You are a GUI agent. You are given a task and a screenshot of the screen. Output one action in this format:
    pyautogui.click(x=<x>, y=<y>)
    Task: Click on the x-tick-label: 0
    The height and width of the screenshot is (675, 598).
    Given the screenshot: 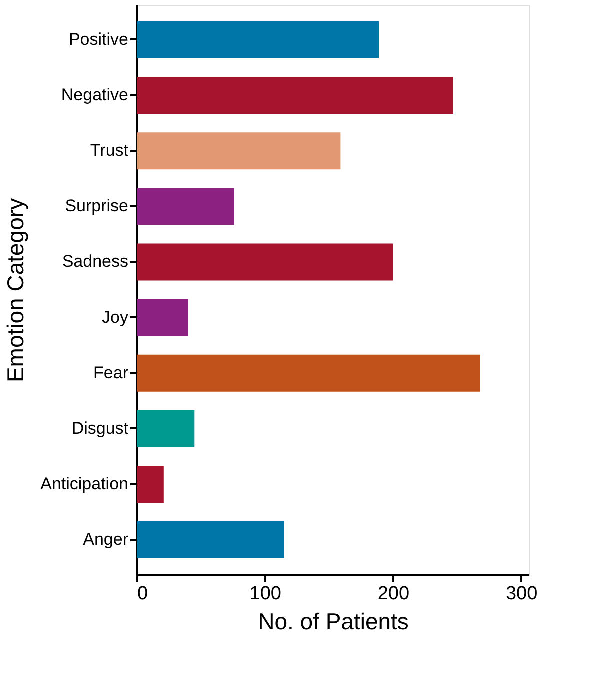 What is the action you would take?
    pyautogui.click(x=143, y=594)
    